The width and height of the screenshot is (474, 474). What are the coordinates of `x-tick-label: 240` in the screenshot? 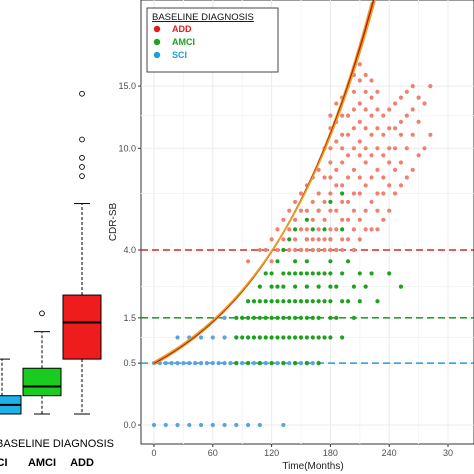 It's located at (389, 453).